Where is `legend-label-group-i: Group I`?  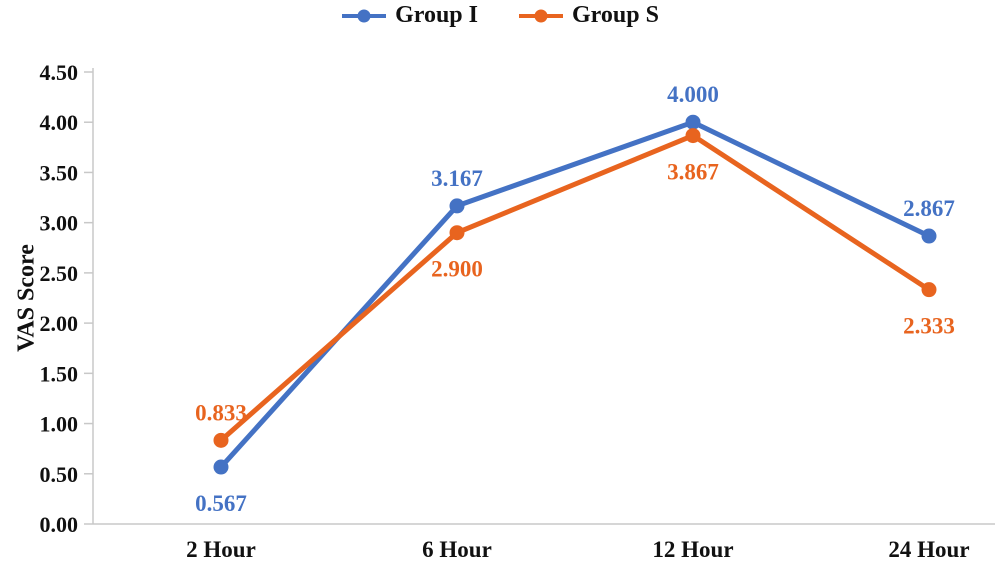
legend-label-group-i: Group I is located at coordinates (436, 15).